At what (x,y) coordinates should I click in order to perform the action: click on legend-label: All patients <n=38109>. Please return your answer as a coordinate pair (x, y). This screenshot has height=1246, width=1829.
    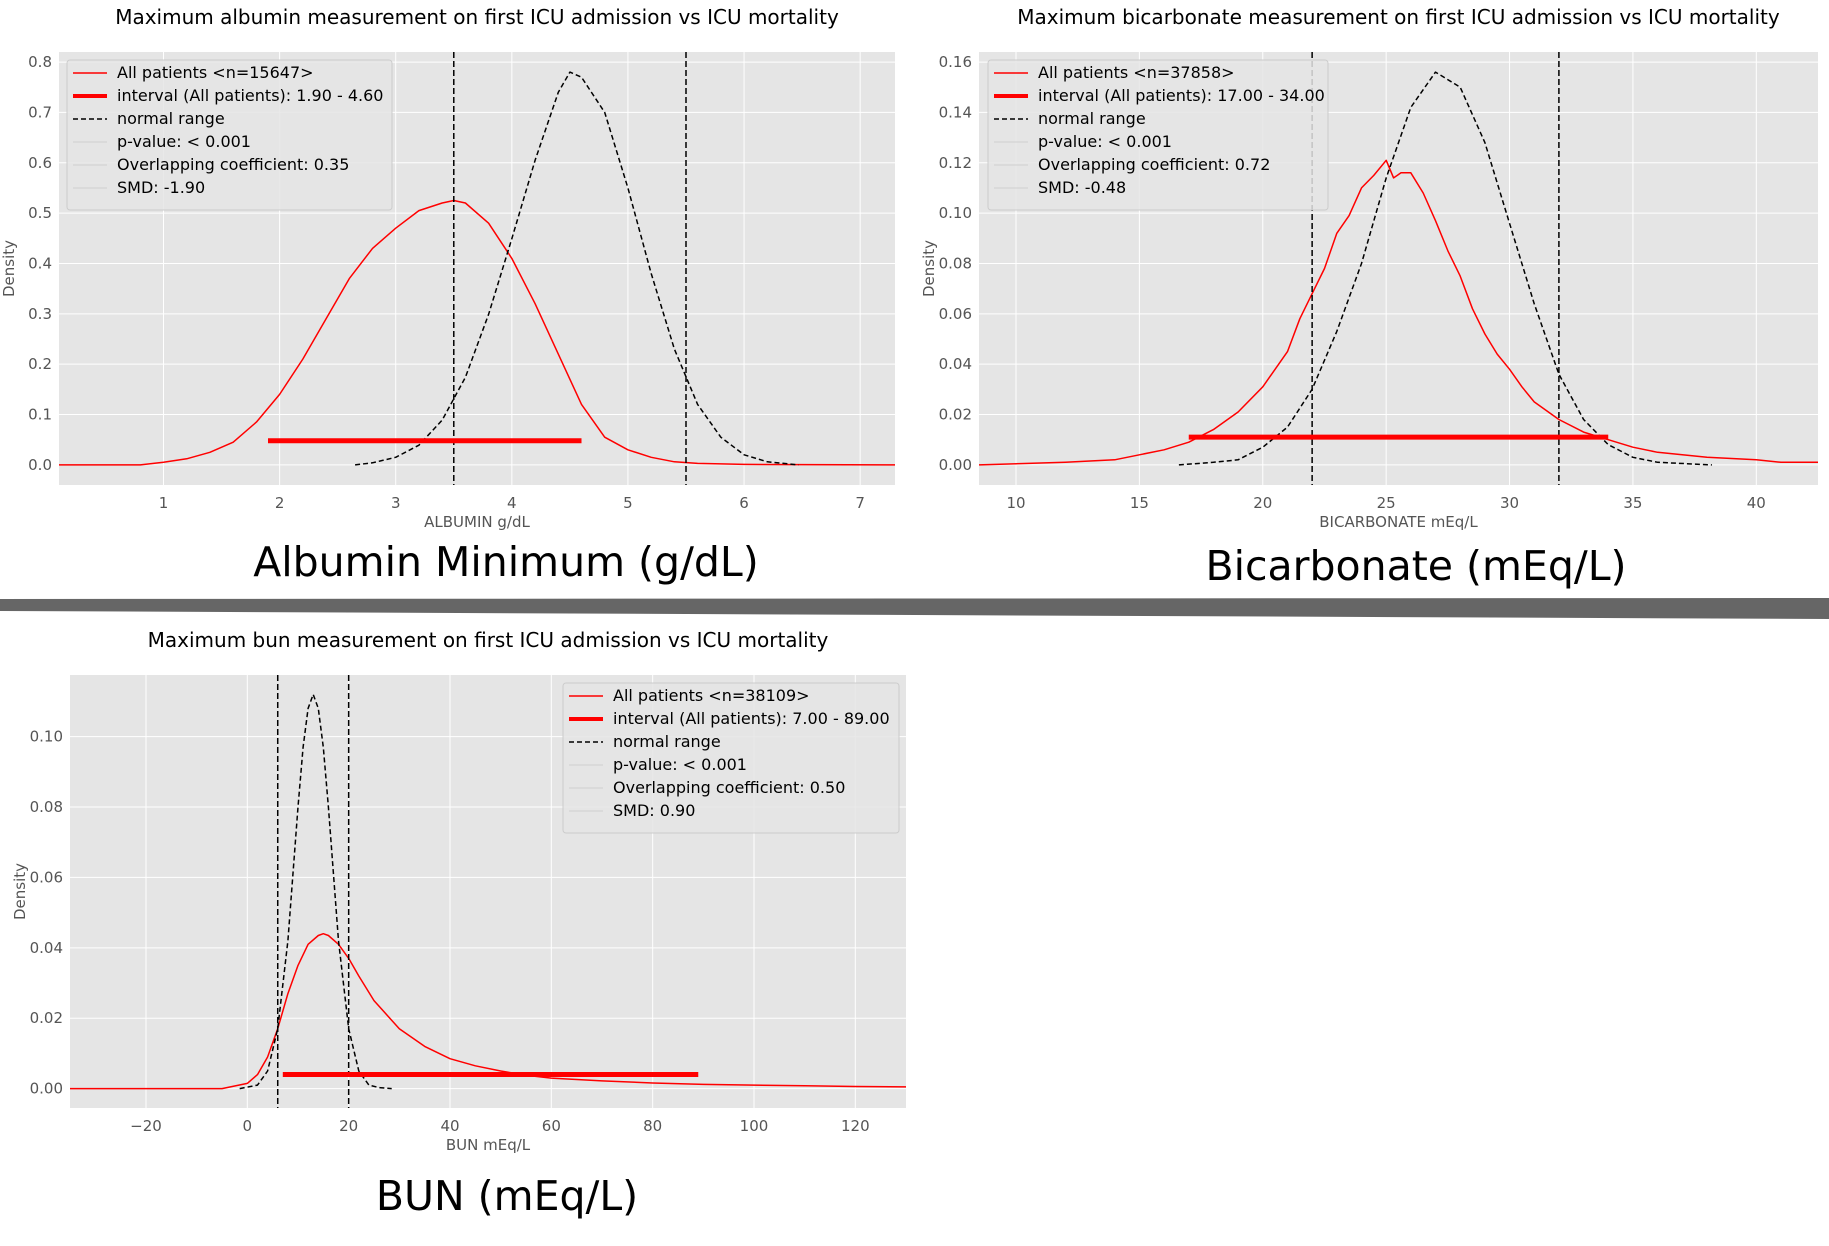
    Looking at the image, I should click on (711, 695).